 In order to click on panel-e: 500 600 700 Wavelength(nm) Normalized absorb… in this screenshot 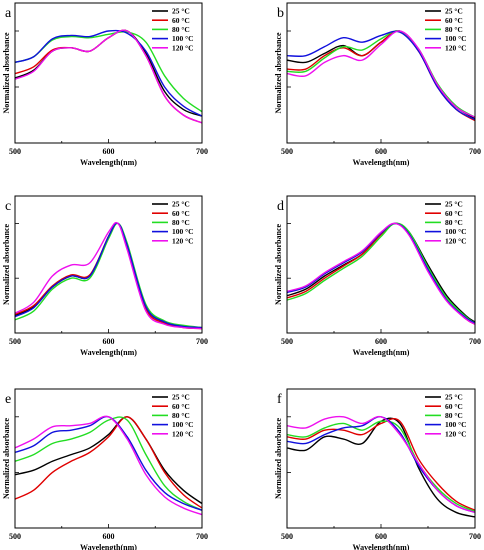, I will do `click(105, 469)`.